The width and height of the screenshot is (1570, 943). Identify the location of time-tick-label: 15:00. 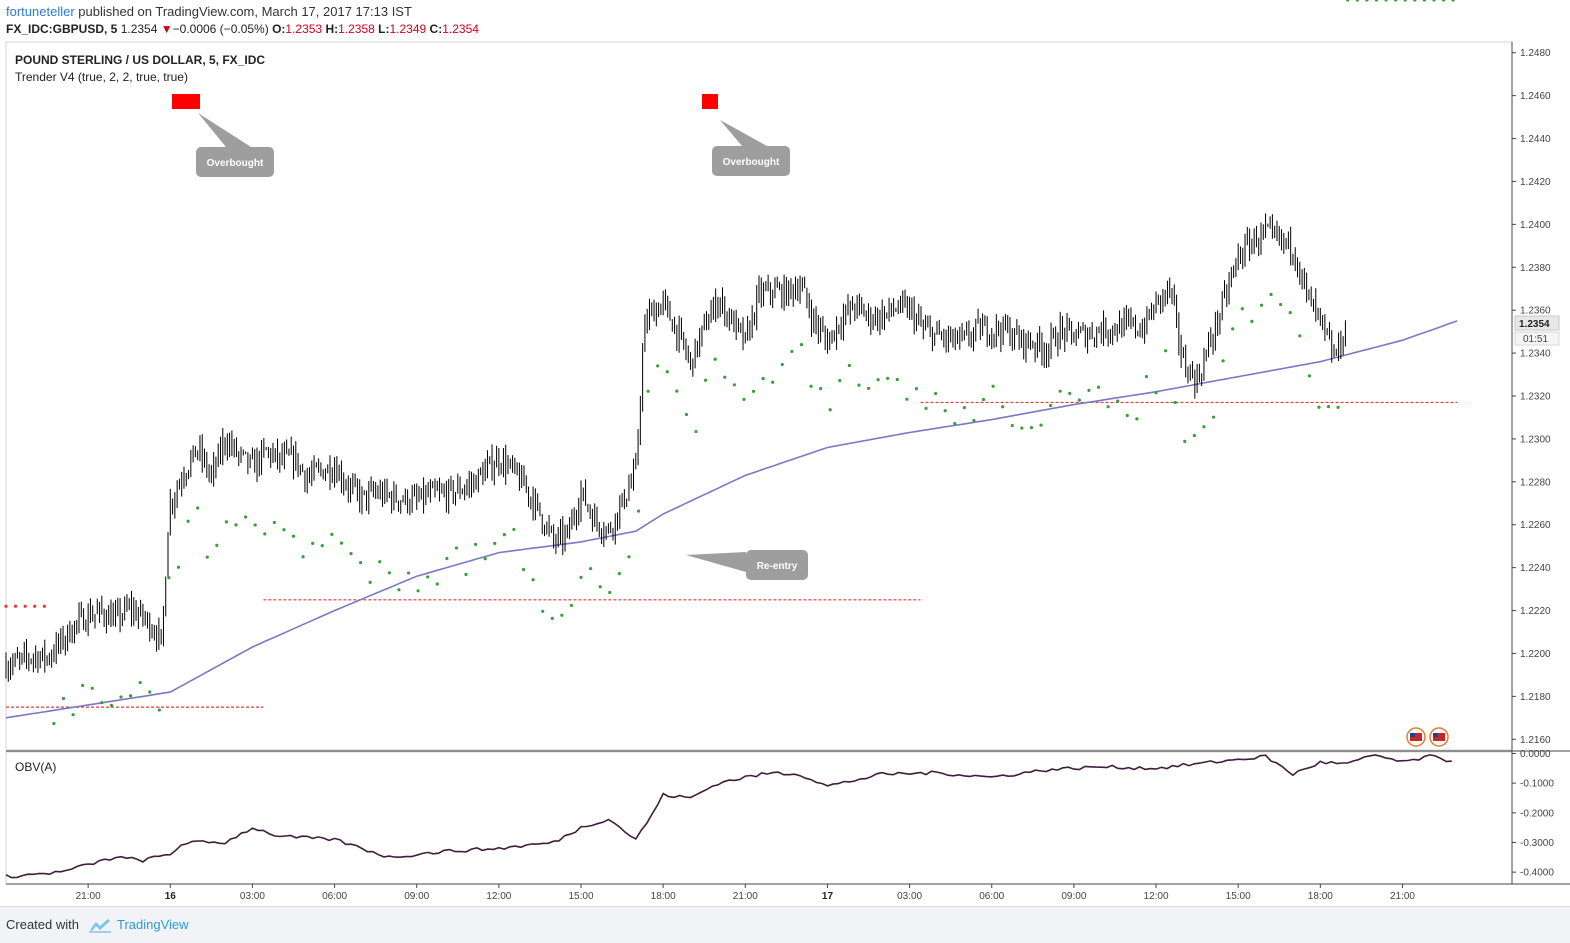
(1238, 896).